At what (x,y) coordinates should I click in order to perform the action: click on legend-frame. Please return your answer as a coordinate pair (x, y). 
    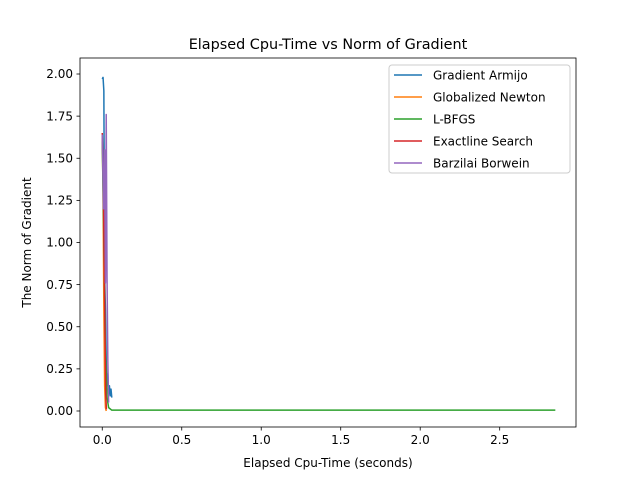
    Looking at the image, I should click on (479, 119).